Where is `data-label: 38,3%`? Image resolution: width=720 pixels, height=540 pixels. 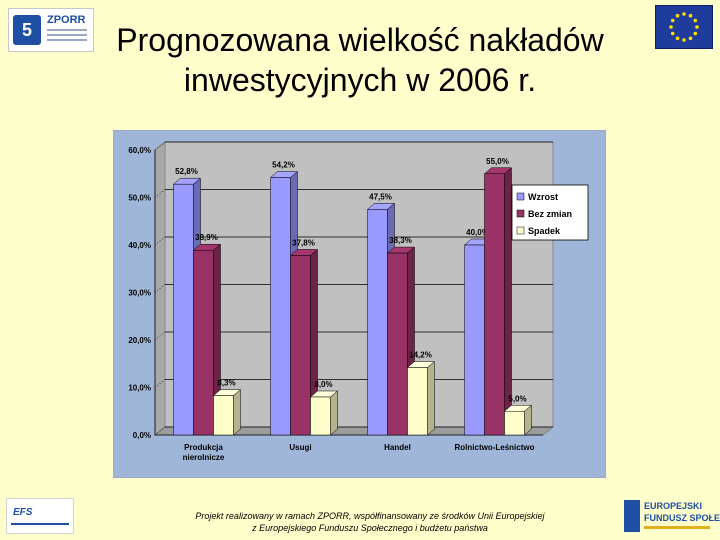
data-label: 38,3% is located at coordinates (400, 240).